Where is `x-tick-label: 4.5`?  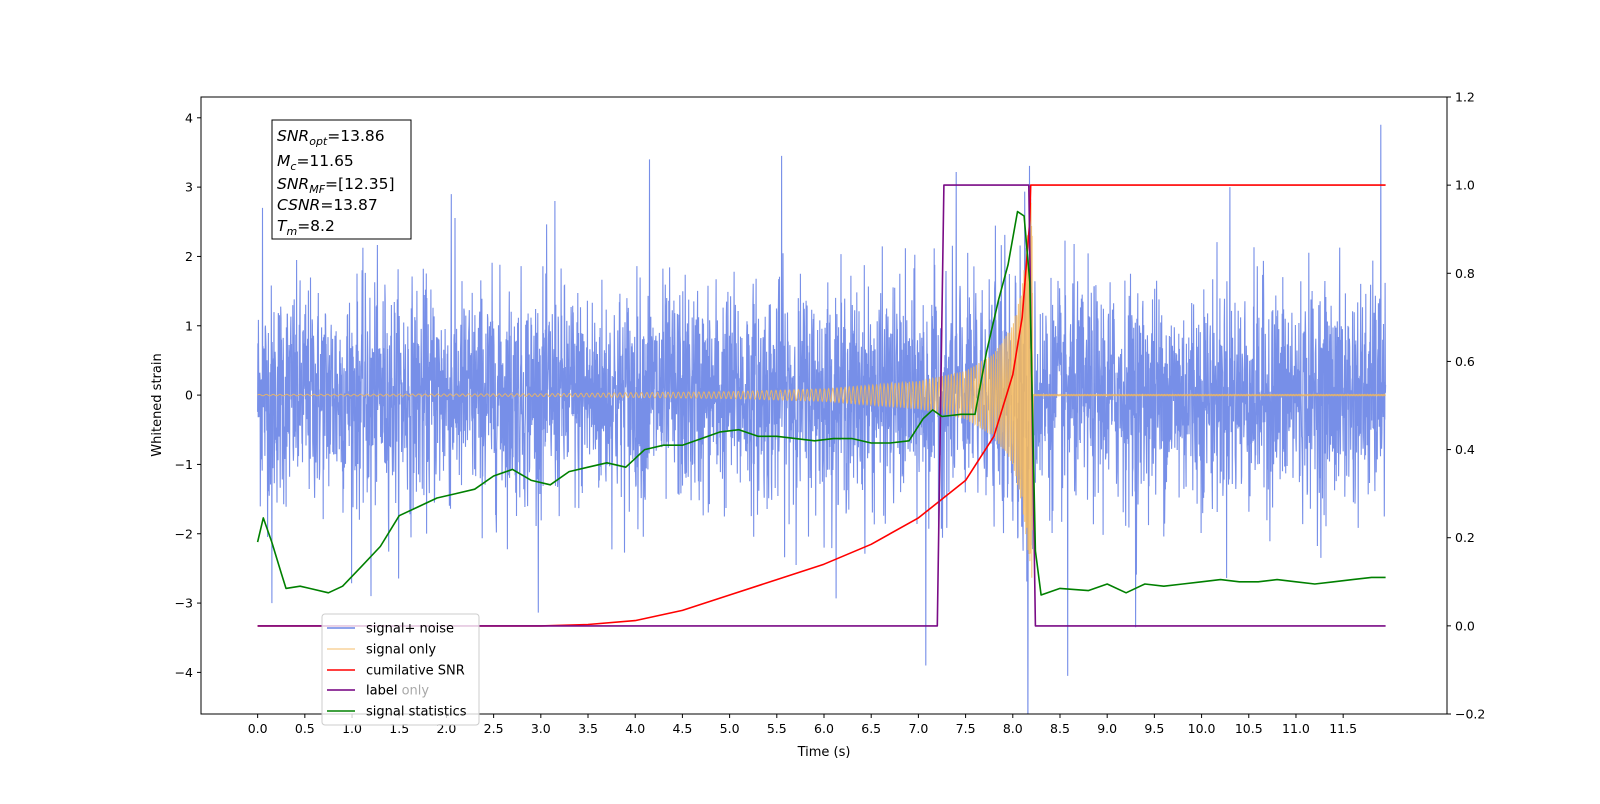
x-tick-label: 4.5 is located at coordinates (682, 728).